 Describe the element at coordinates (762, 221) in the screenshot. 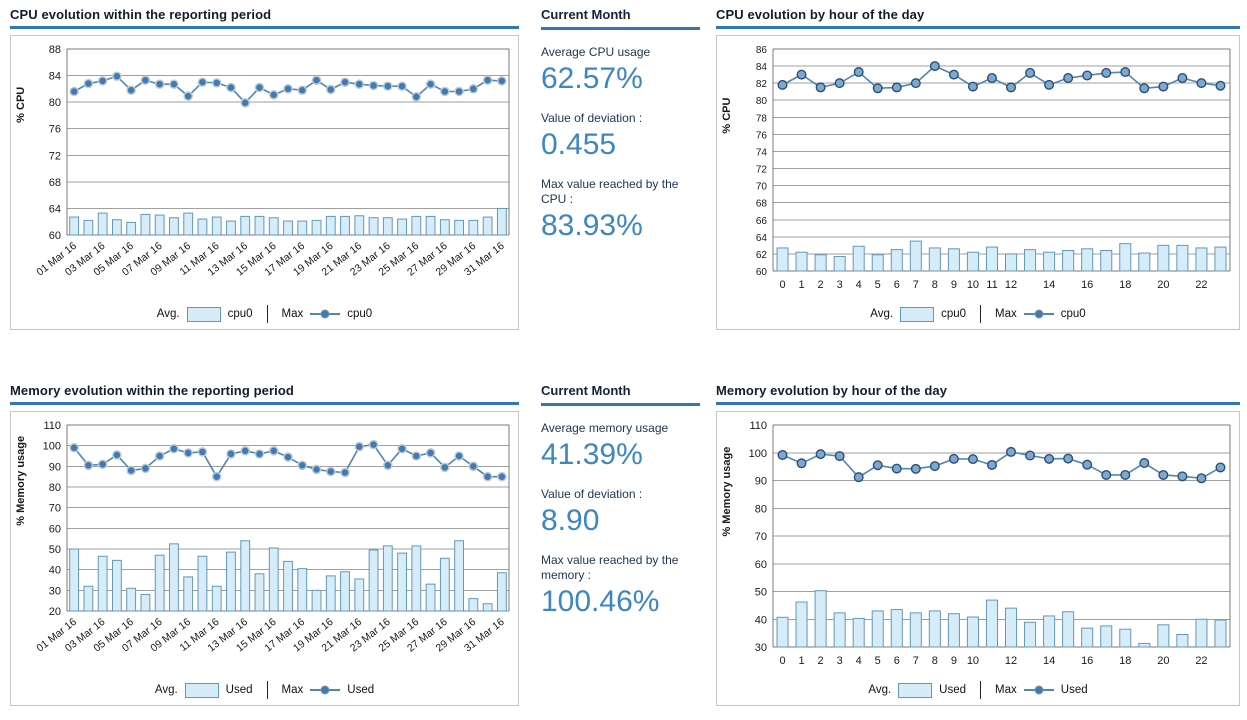

I see `svg-text: 66` at that location.